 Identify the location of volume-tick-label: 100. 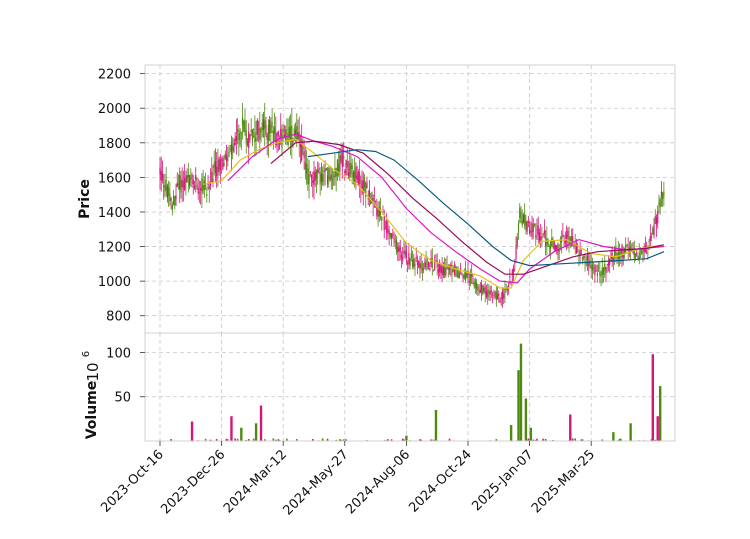
(118, 353).